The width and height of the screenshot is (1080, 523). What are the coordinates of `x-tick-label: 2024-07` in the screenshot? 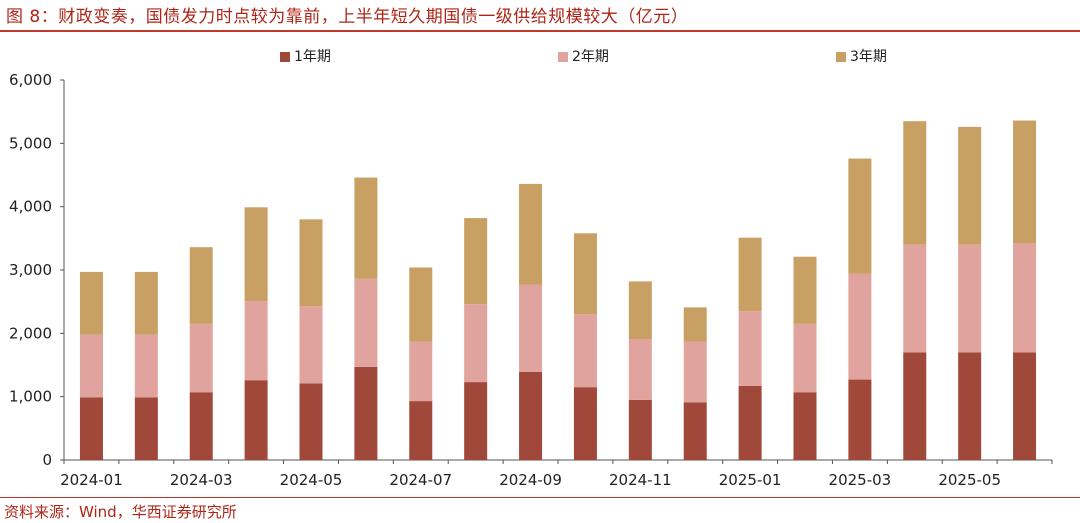 It's located at (420, 480).